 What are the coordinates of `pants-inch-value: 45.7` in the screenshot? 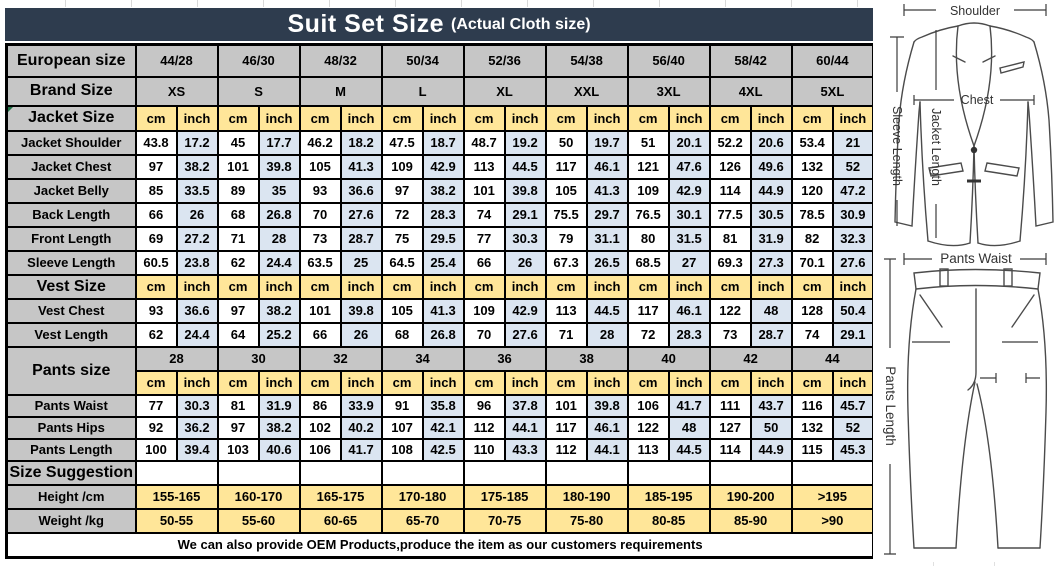 It's located at (853, 405).